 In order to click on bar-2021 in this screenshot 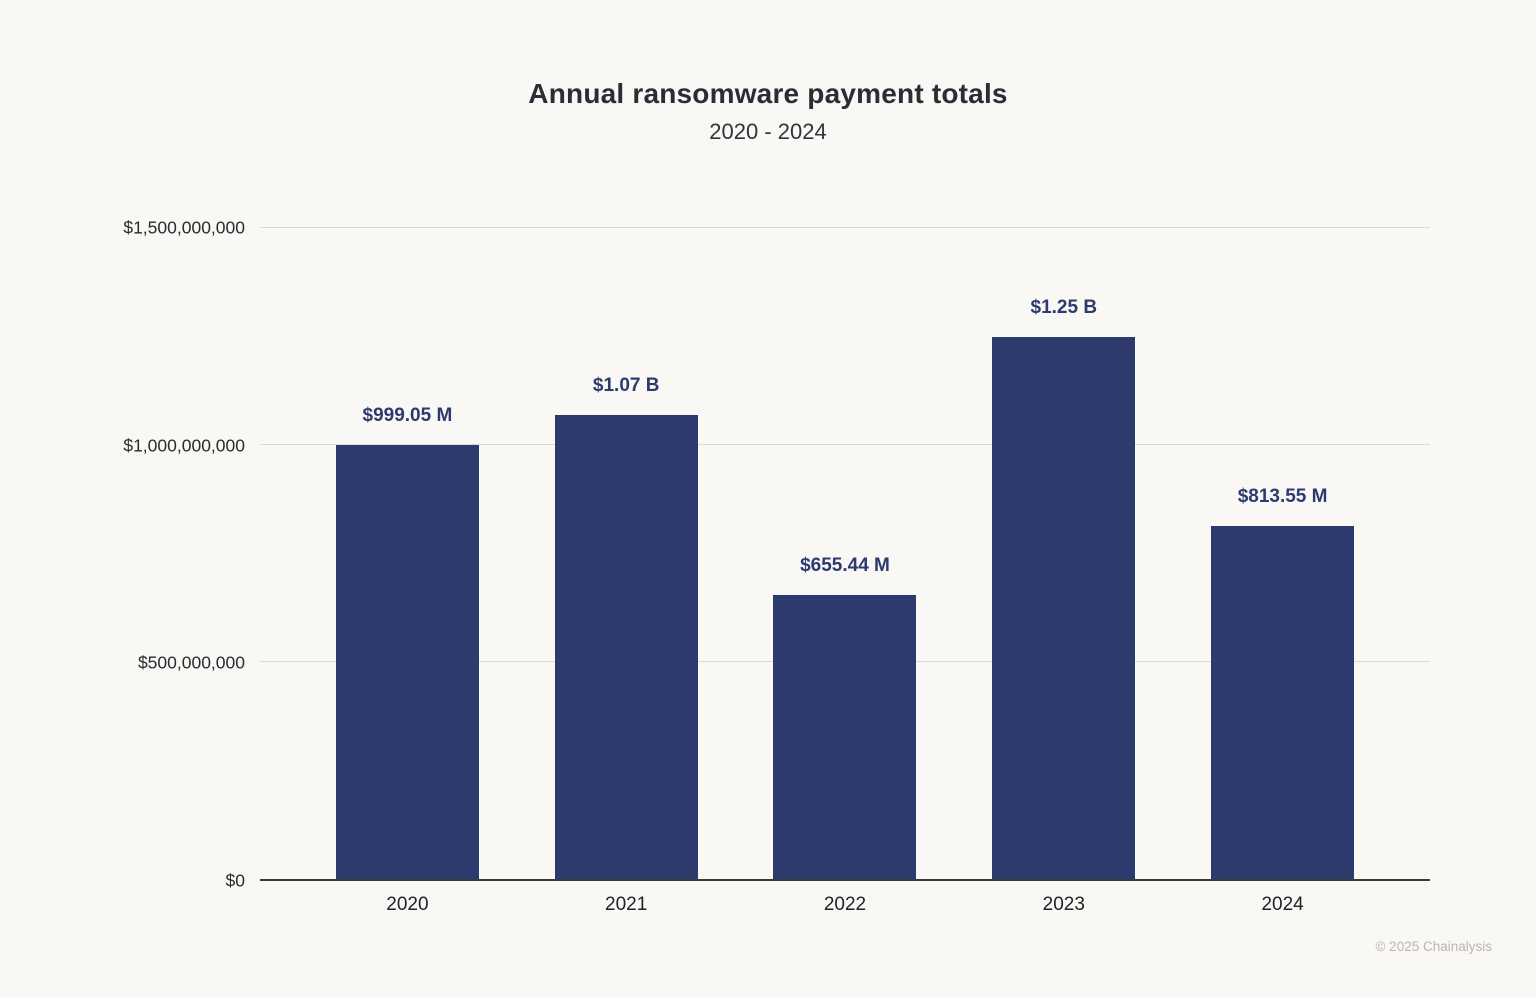, I will do `click(626, 646)`.